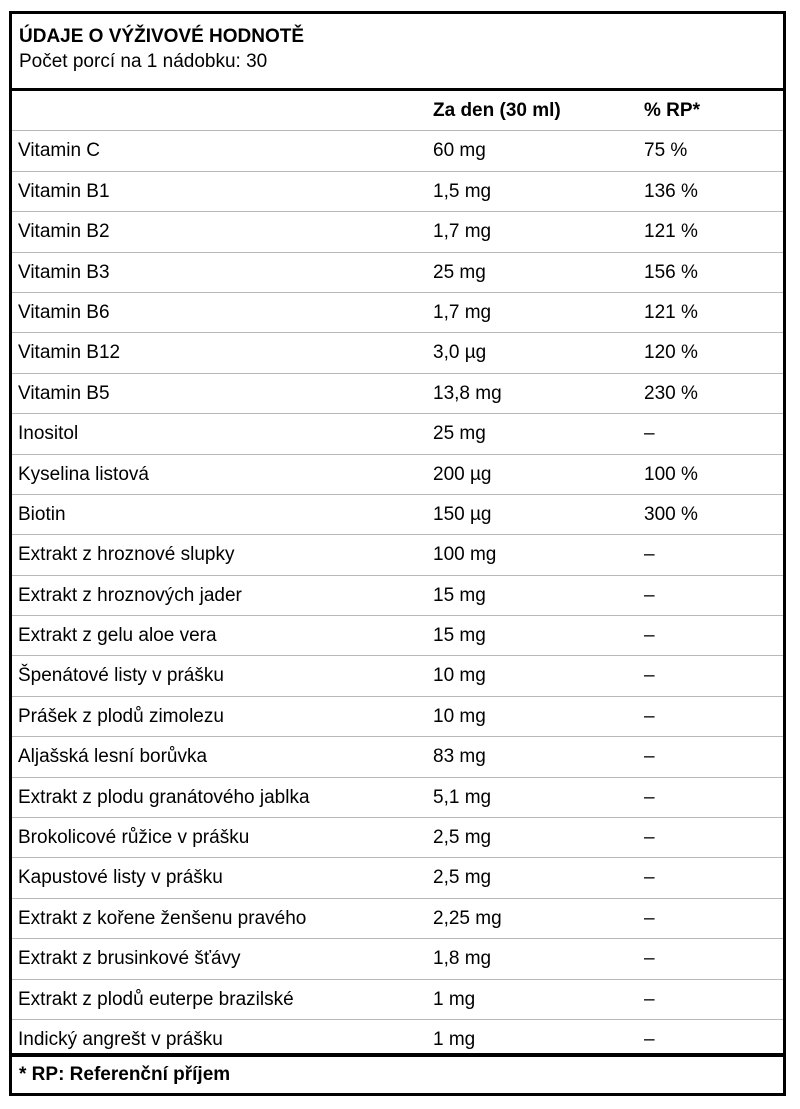 The height and width of the screenshot is (1109, 800). I want to click on table-row: Kyselina listová 200 µg 100 %, so click(397, 475).